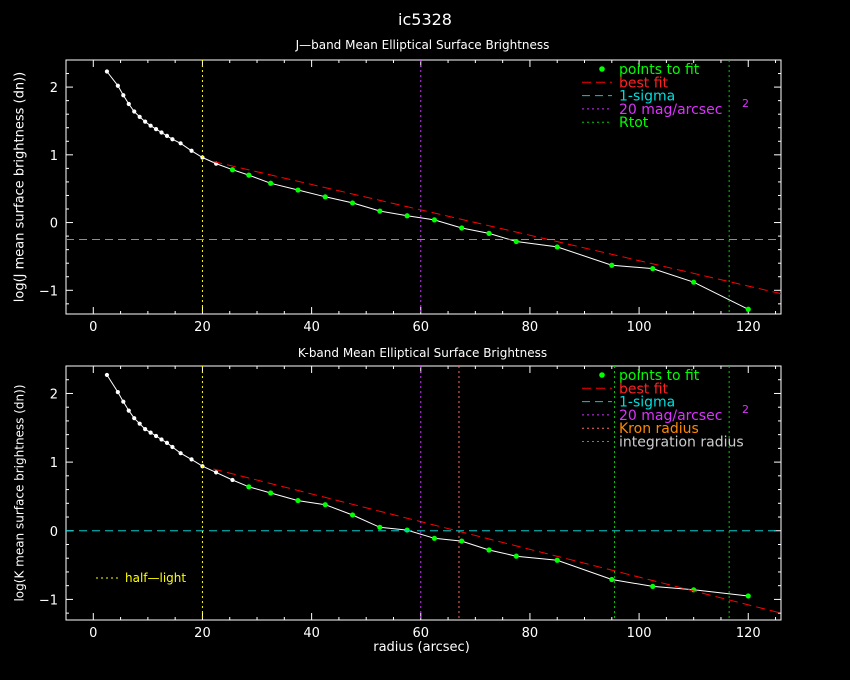 The height and width of the screenshot is (680, 850). What do you see at coordinates (48, 600) in the screenshot?
I see `y-tick-label: −1` at bounding box center [48, 600].